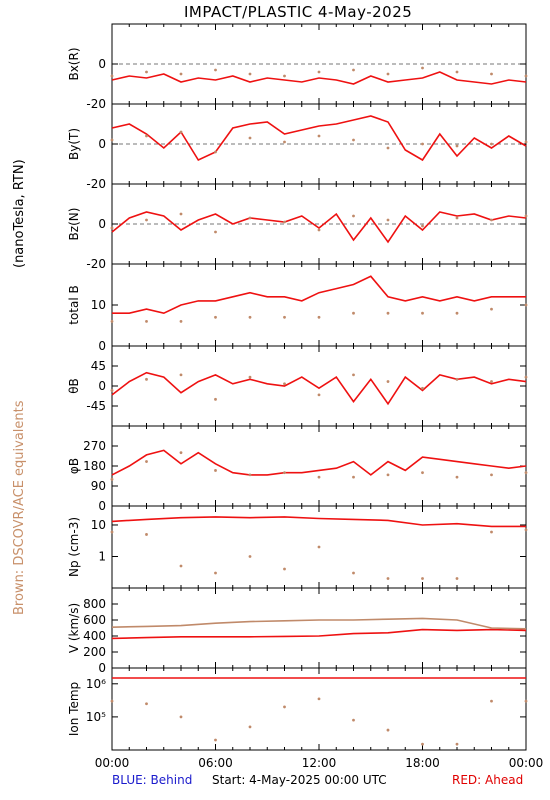 The width and height of the screenshot is (550, 800). What do you see at coordinates (74, 466) in the screenshot?
I see `y-axis-label-phi: φB` at bounding box center [74, 466].